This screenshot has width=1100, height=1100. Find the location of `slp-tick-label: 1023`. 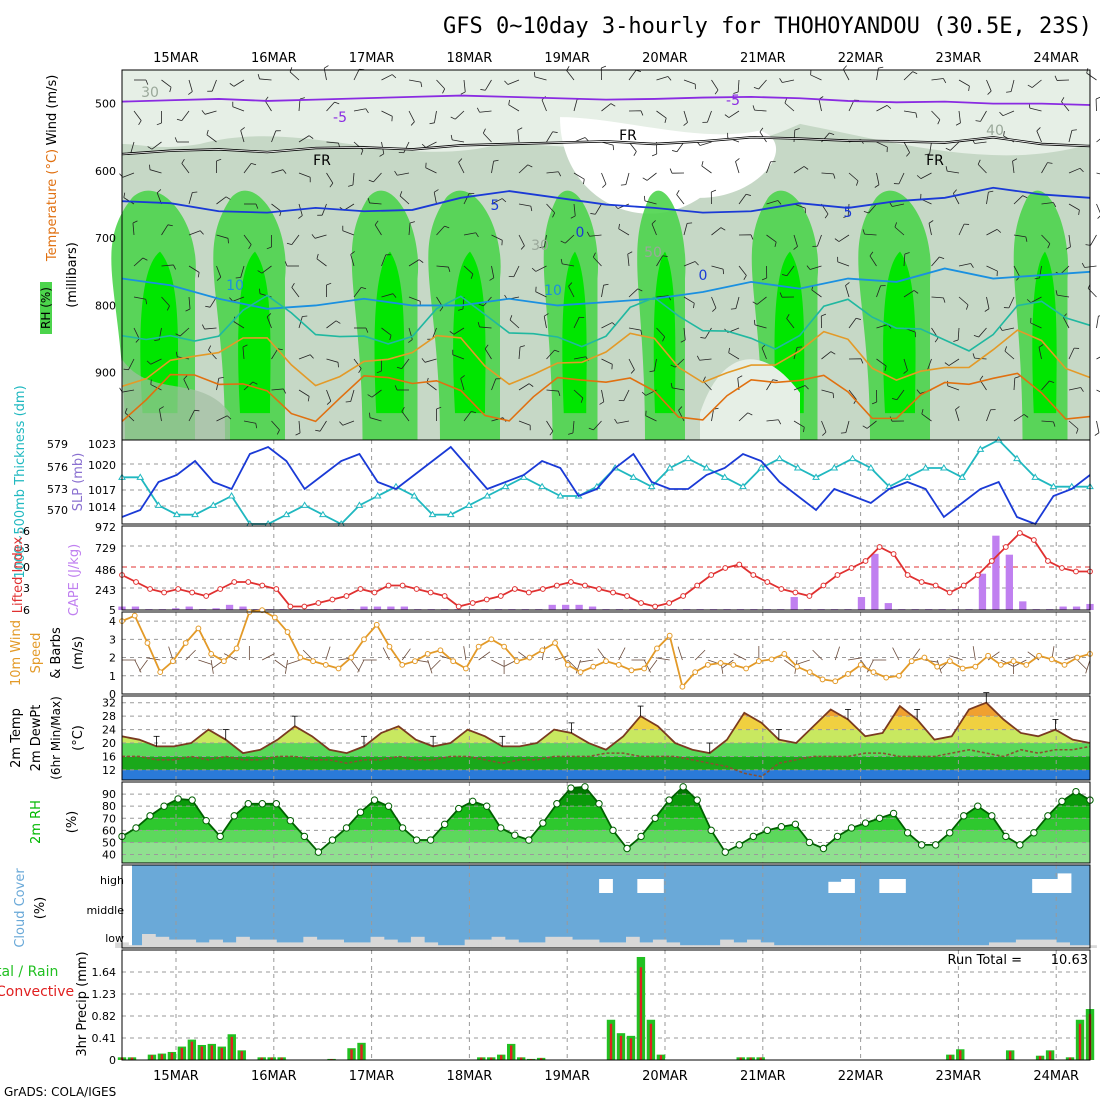

slp-tick-label: 1023 is located at coordinates (102, 444).